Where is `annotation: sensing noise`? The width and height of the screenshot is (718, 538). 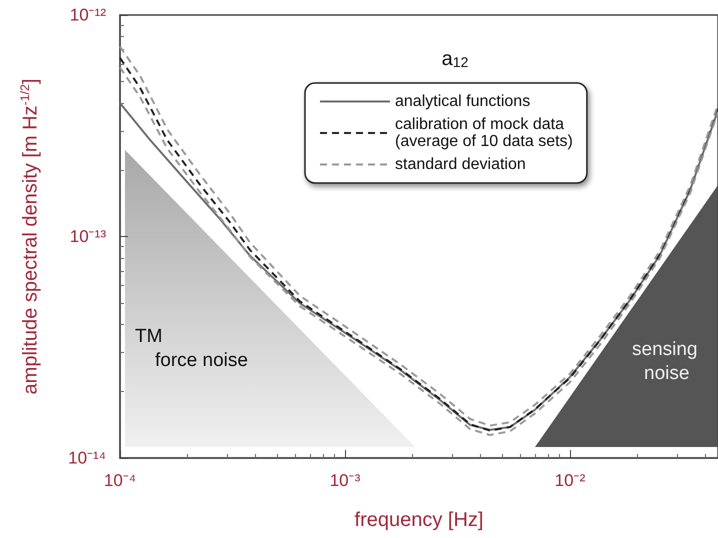 annotation: sensing noise is located at coordinates (665, 362).